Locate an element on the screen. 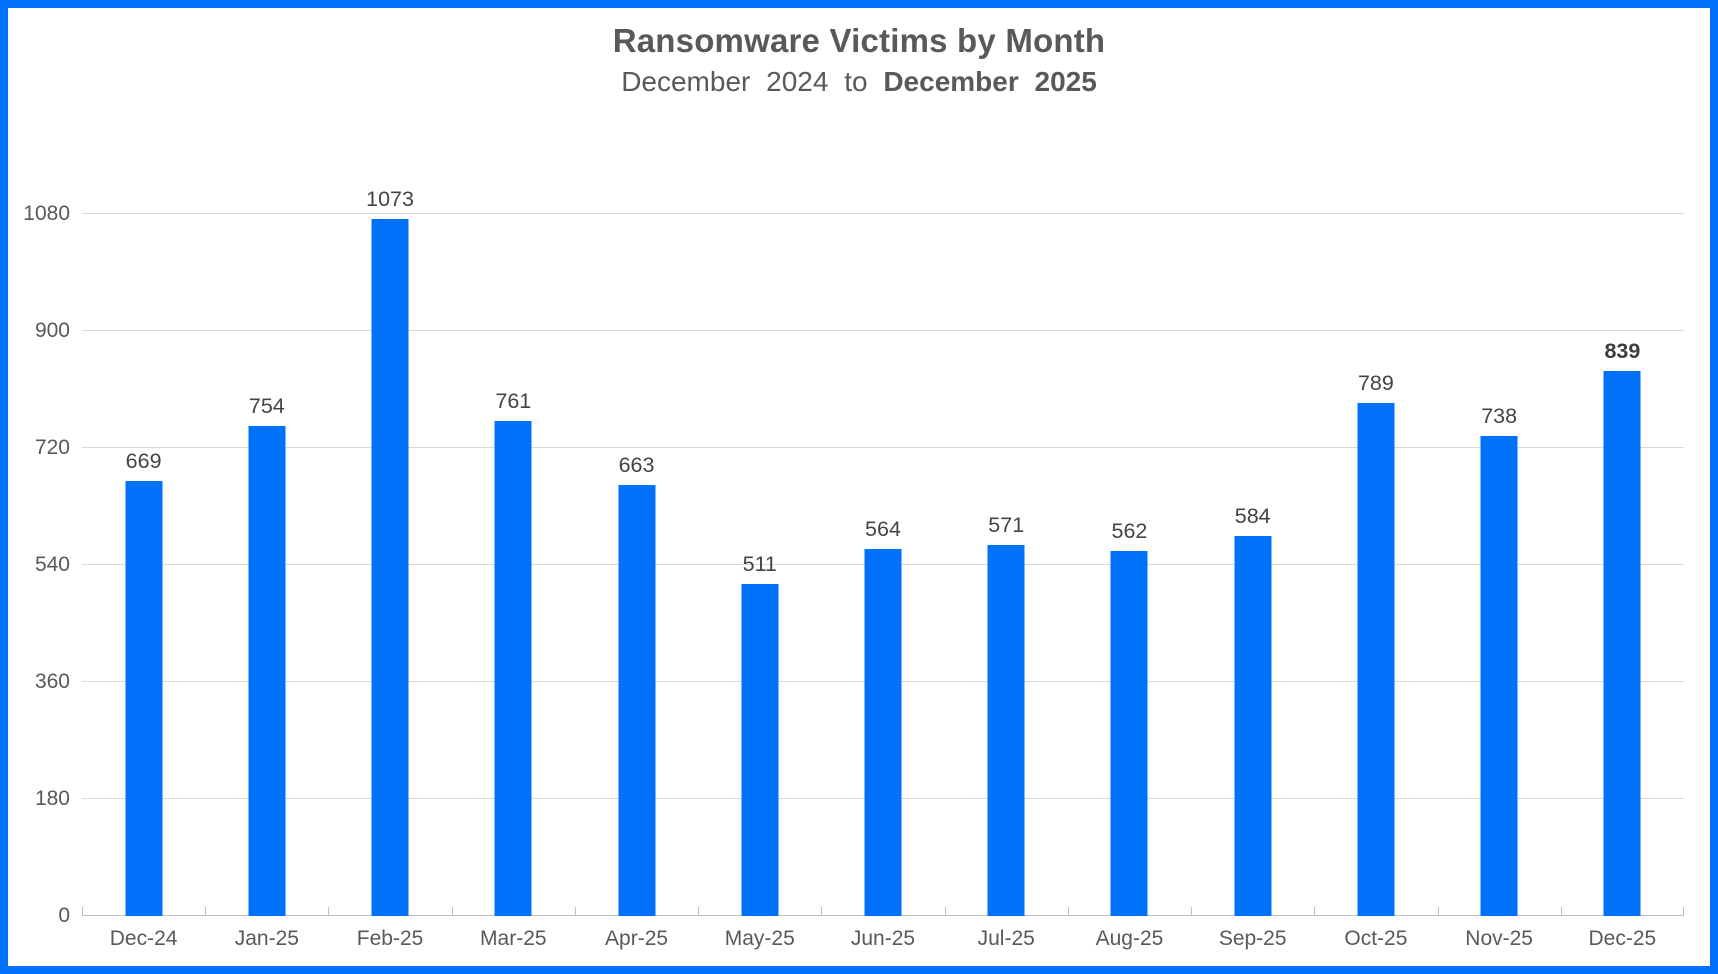  bar-value-label: 1073 is located at coordinates (390, 198).